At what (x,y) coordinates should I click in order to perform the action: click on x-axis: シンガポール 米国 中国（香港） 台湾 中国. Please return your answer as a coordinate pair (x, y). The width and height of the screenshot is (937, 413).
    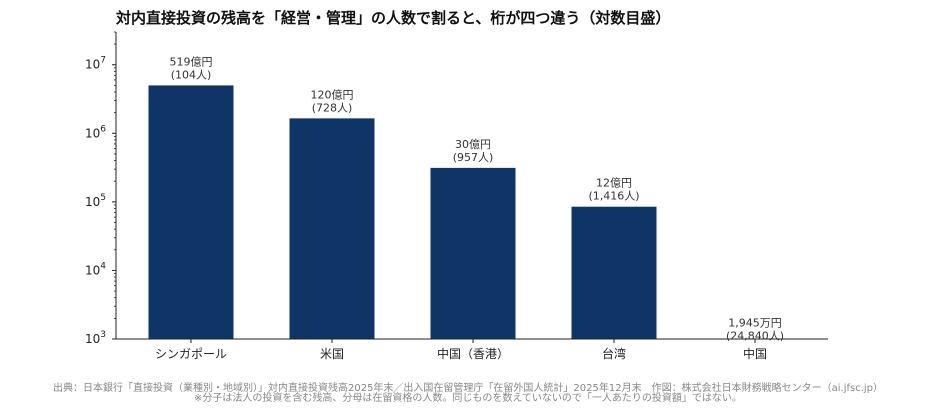
    Looking at the image, I should click on (472, 349).